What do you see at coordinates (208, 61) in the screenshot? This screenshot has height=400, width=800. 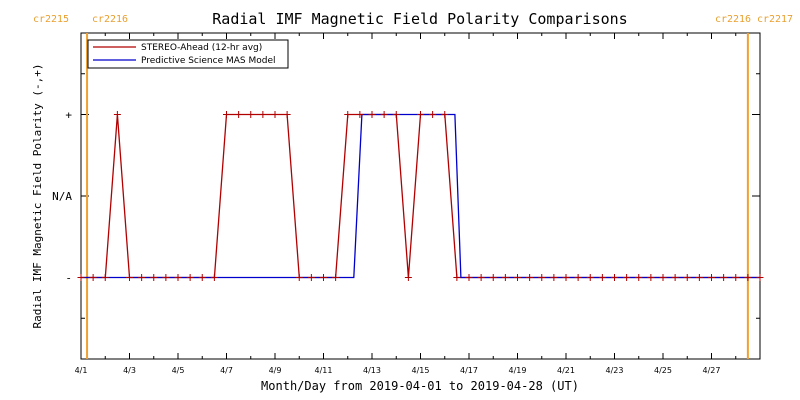 I see `legend-label-model: Predictive Science MAS Model` at bounding box center [208, 61].